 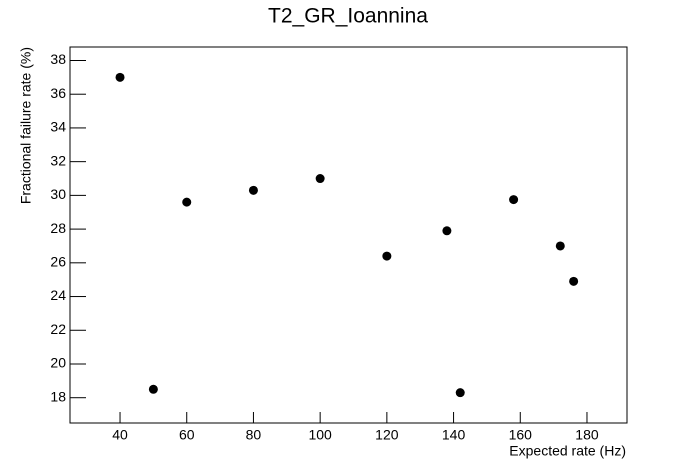 What do you see at coordinates (387, 435) in the screenshot?
I see `x-tick-label: 120` at bounding box center [387, 435].